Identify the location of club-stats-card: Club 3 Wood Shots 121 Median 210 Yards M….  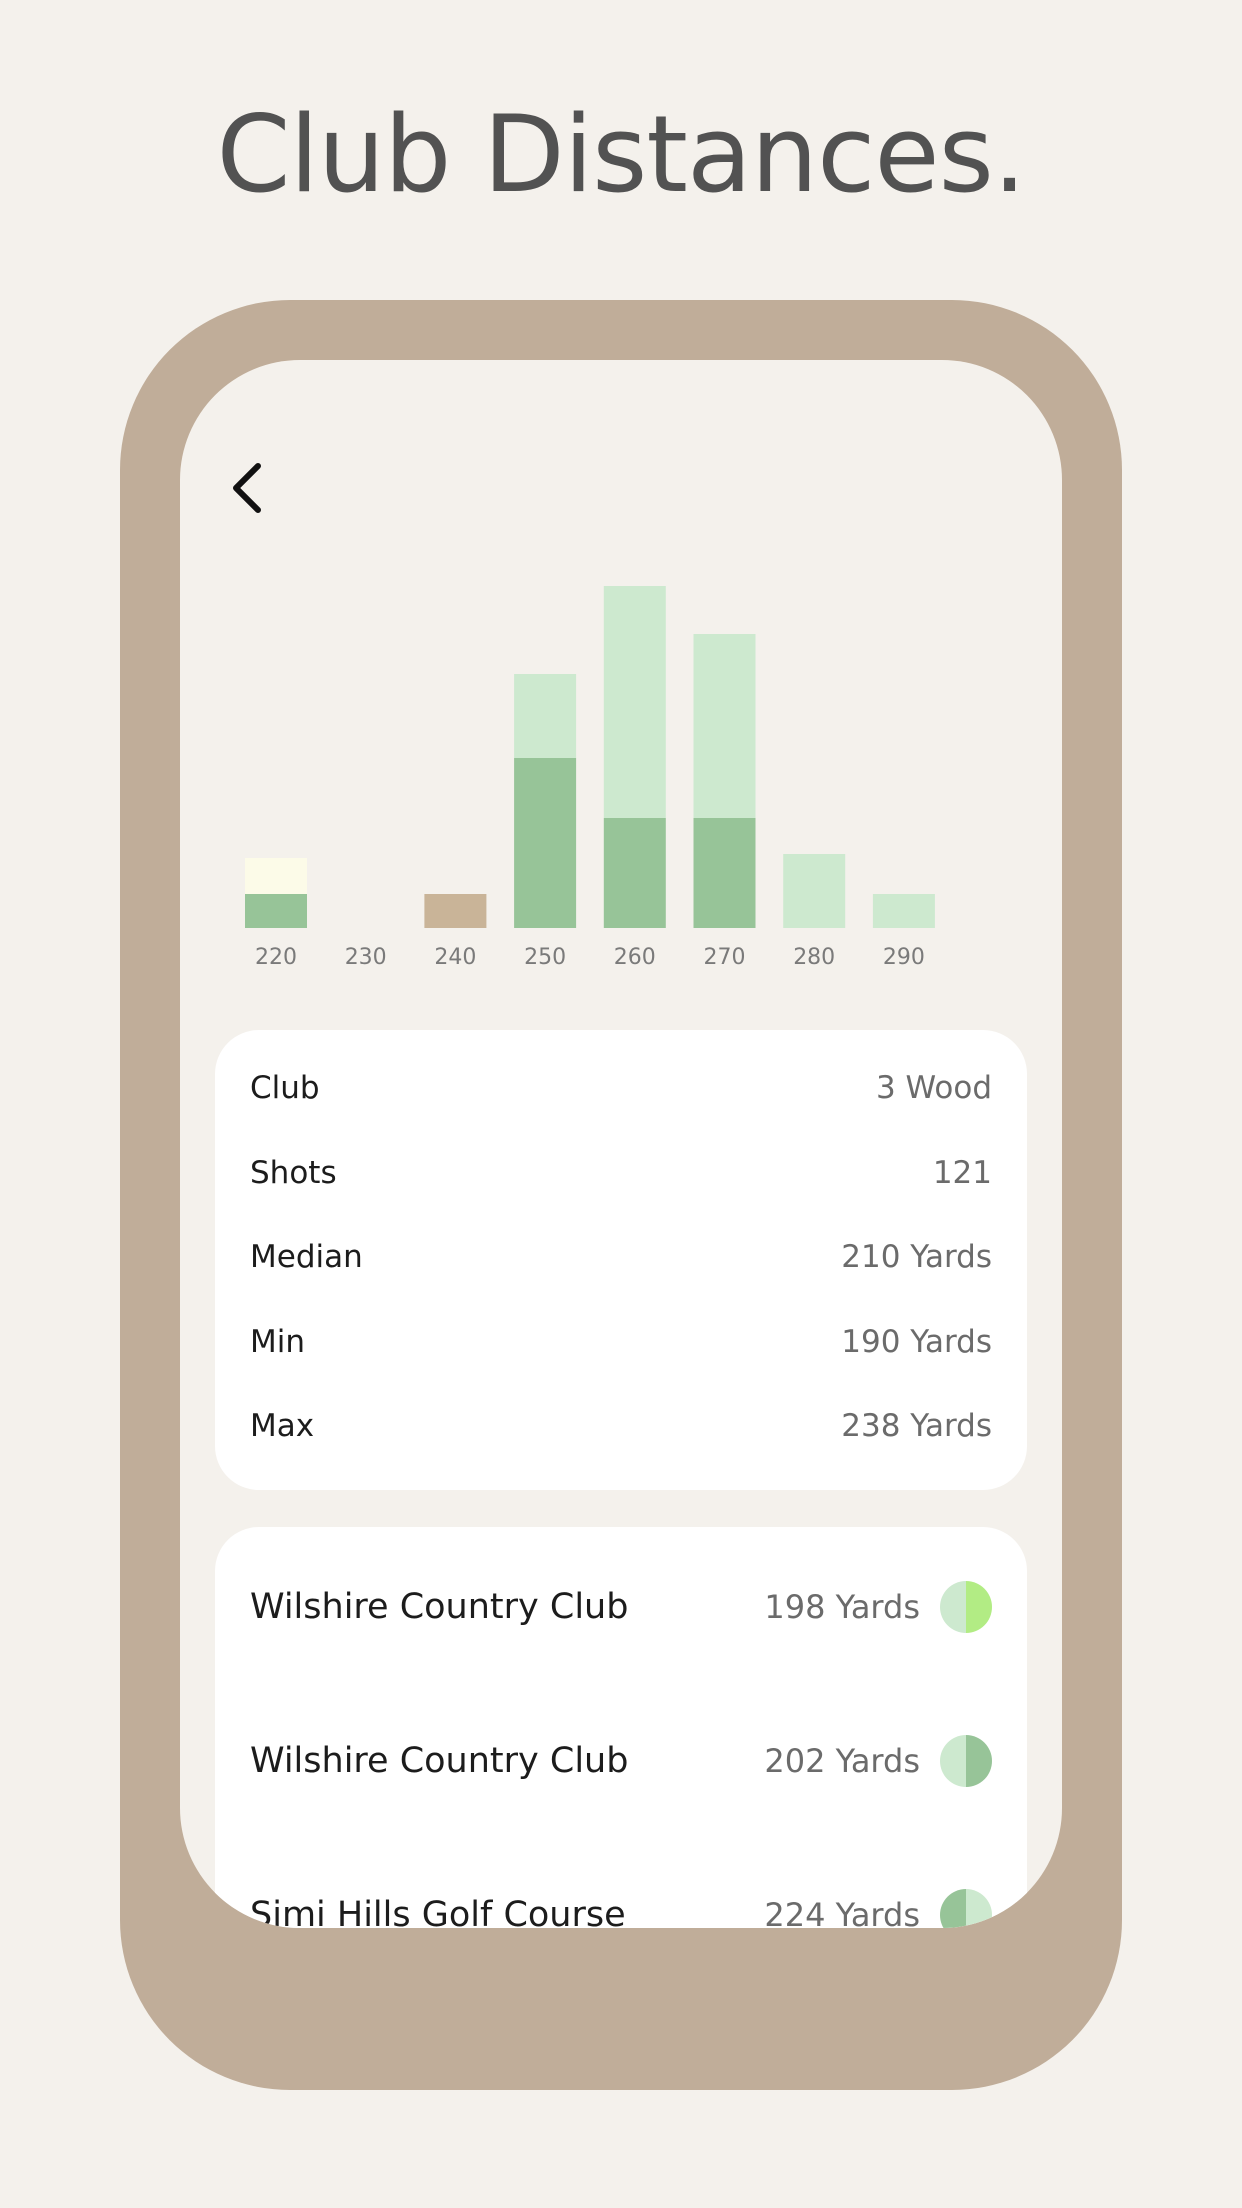
(621, 1260).